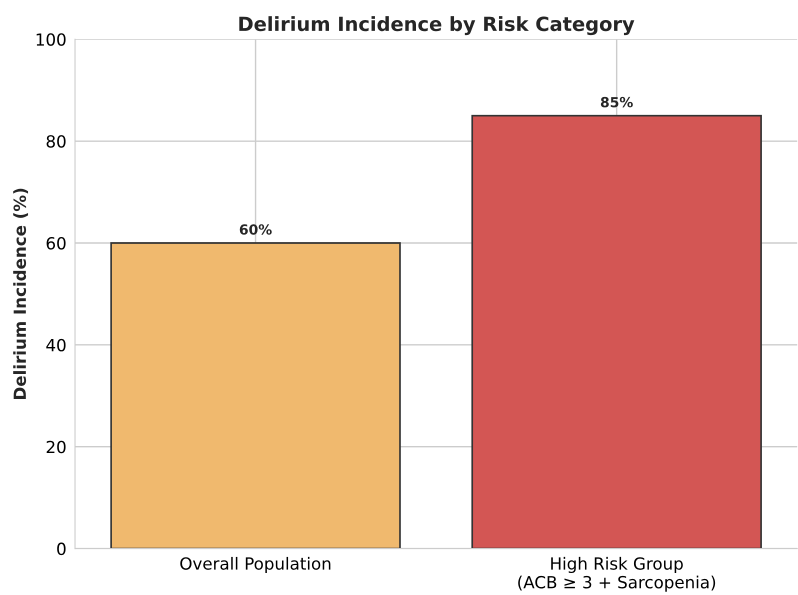  Describe the element at coordinates (56, 141) in the screenshot. I see `y-tick-label: 80` at that location.